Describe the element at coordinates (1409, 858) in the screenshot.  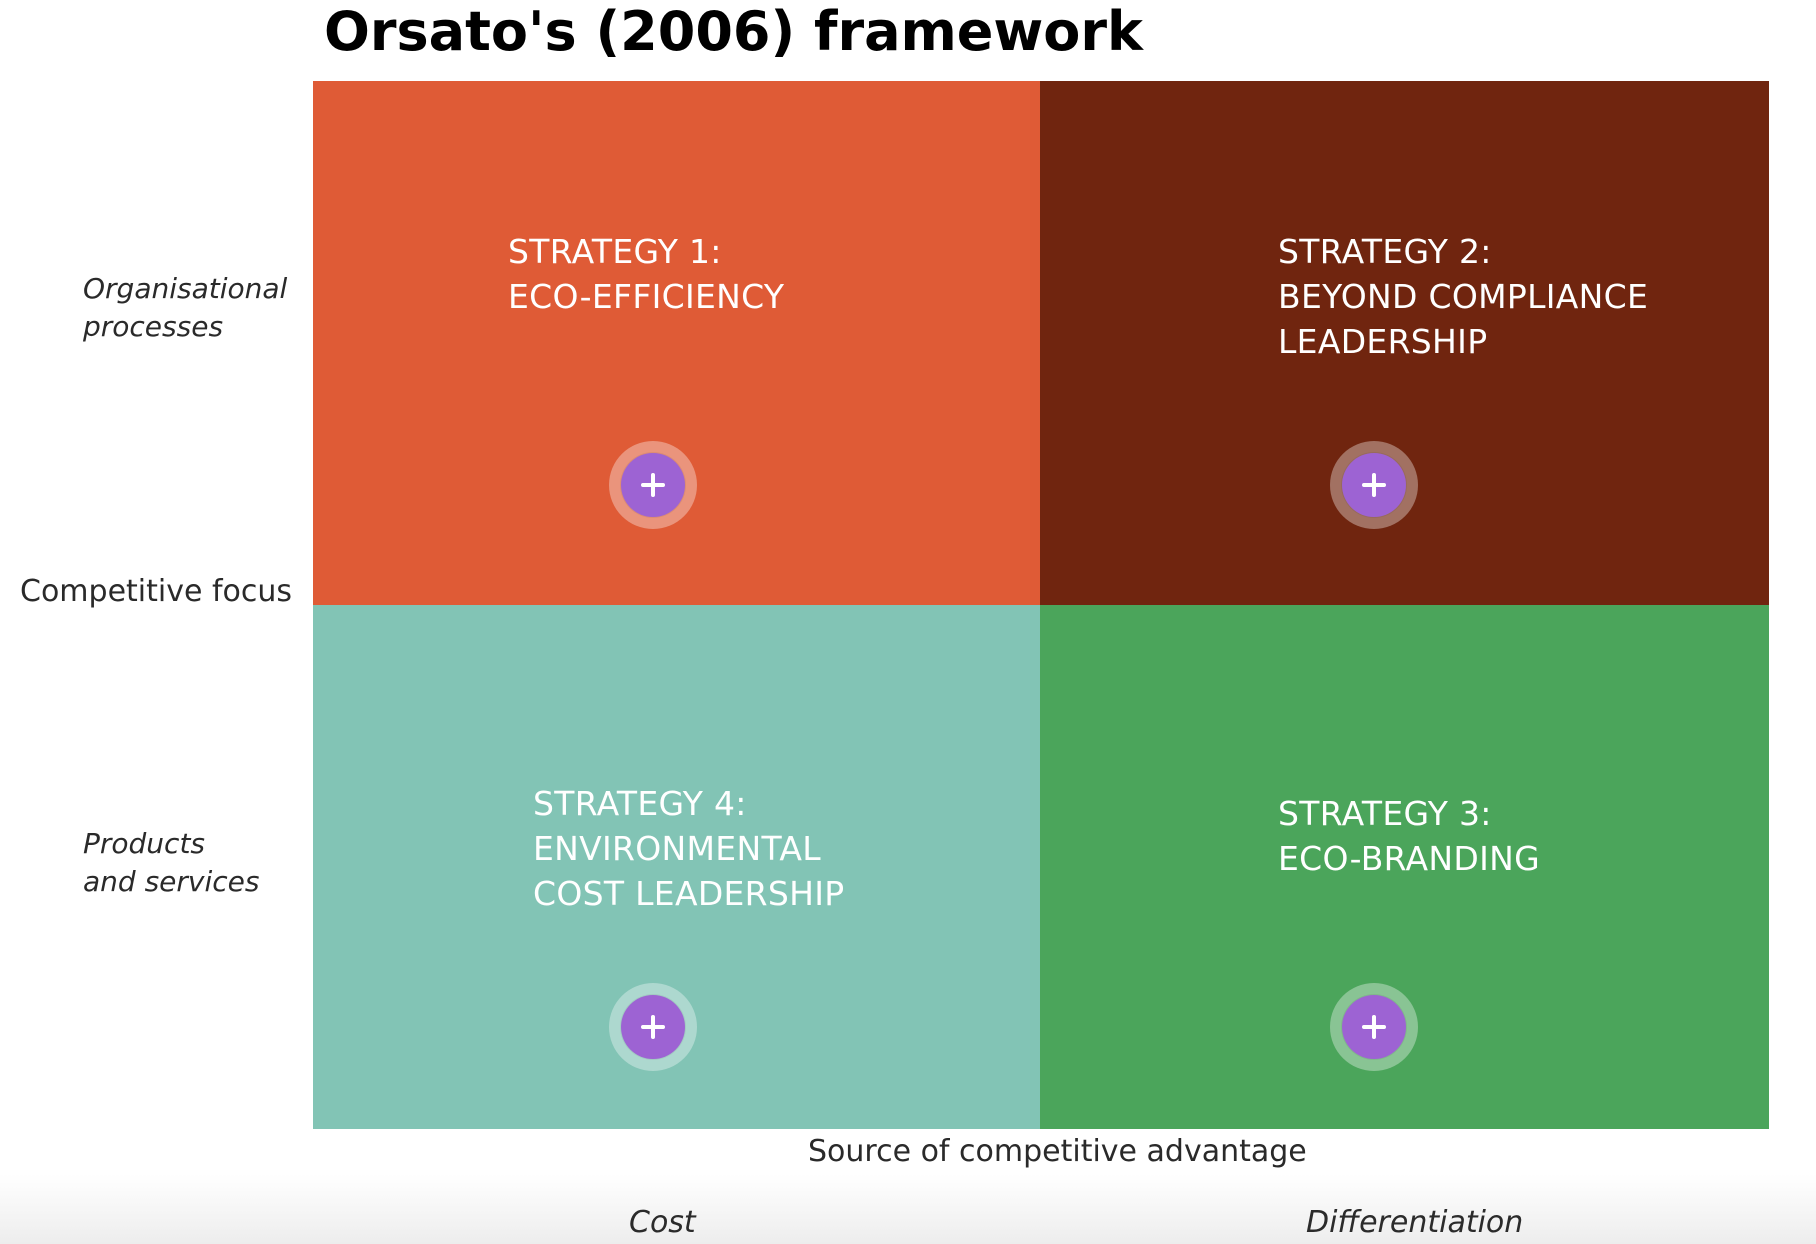
I see `strategy-3-name: ECO-BRANDING` at that location.